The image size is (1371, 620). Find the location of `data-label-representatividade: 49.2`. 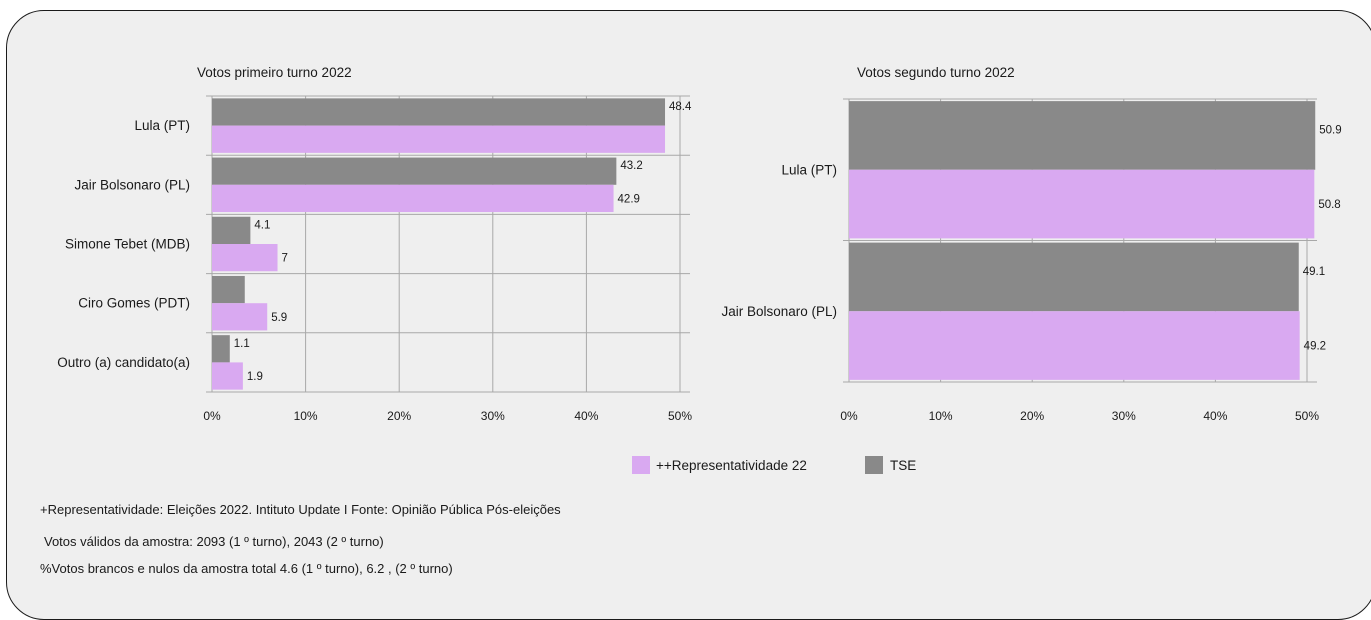

data-label-representatividade: 49.2 is located at coordinates (1315, 347).